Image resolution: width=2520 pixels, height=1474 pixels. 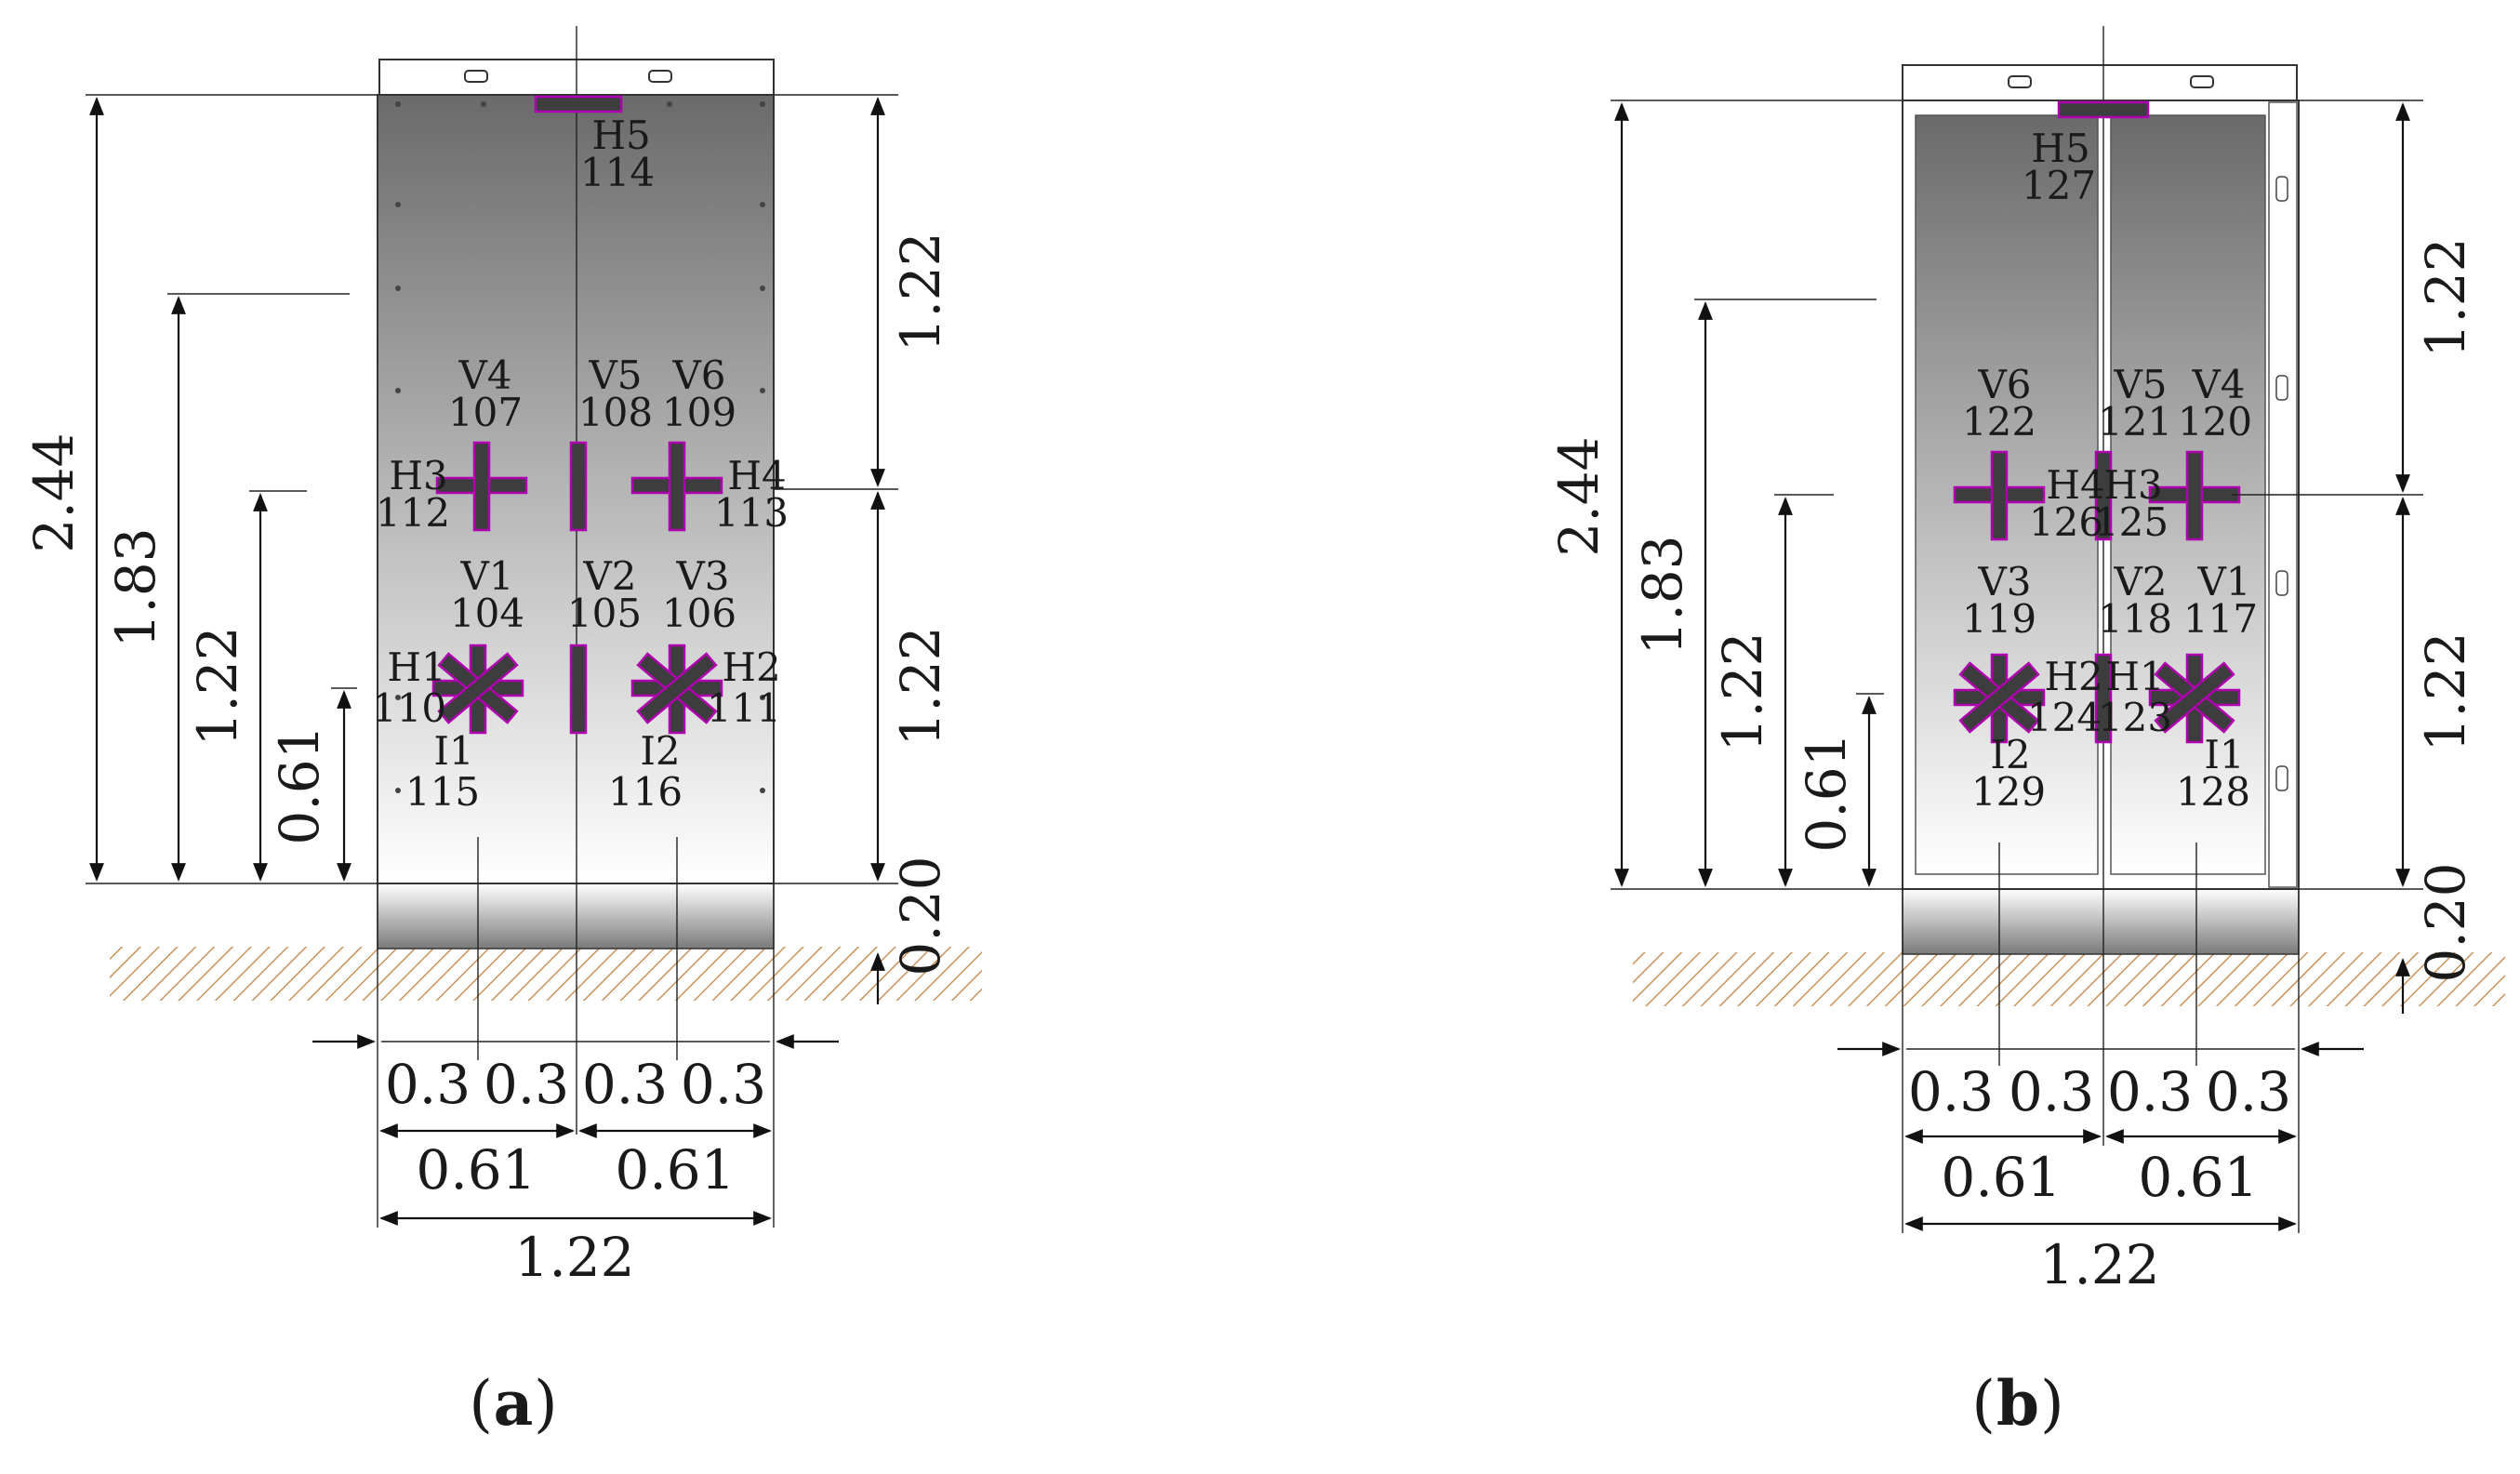 I want to click on label-v5-id: 121, so click(x=2135, y=422).